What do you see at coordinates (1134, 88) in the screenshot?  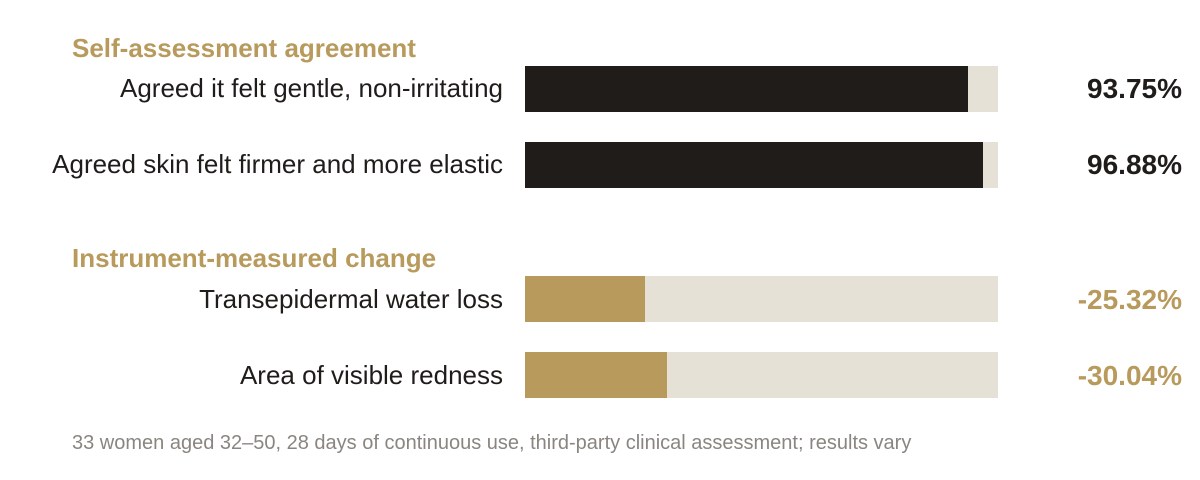 I see `value-label: 93.75%` at bounding box center [1134, 88].